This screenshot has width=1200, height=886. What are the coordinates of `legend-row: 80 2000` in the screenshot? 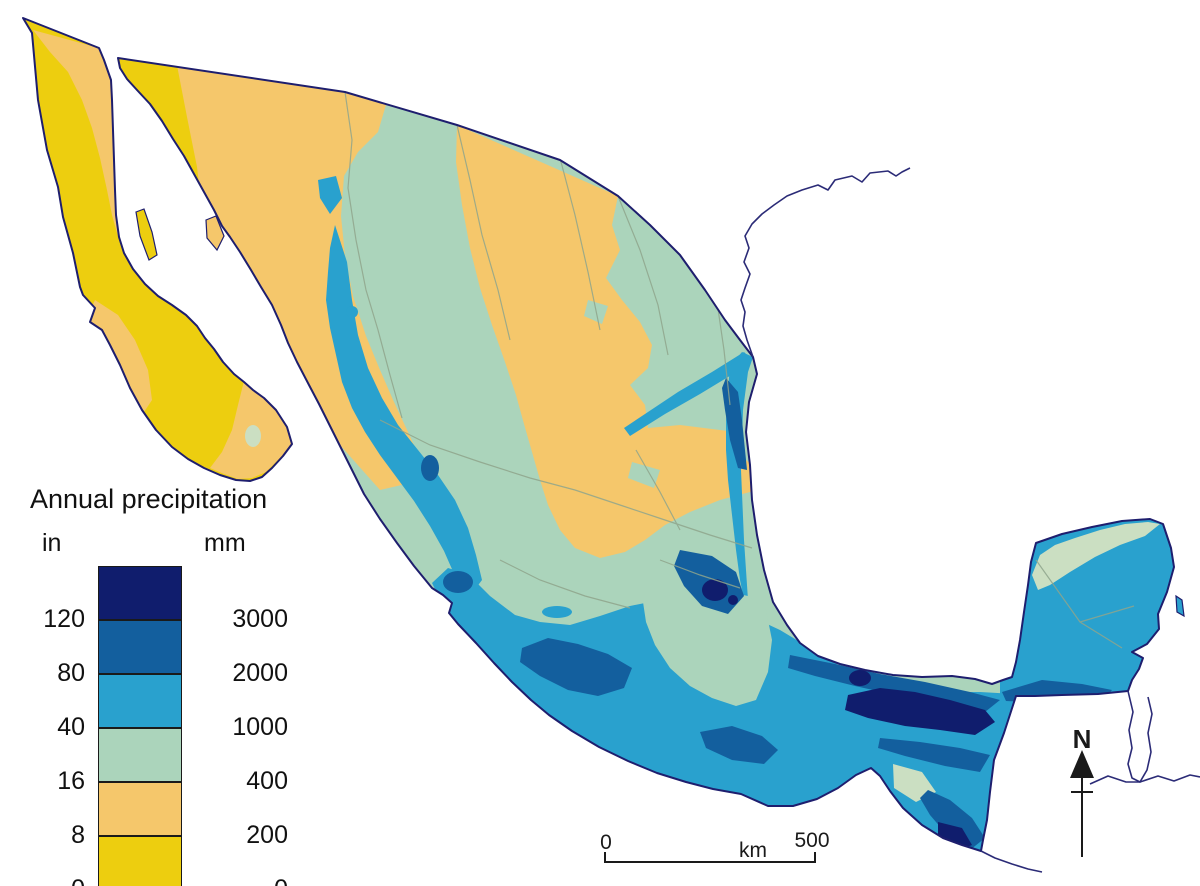 It's located at (160, 653).